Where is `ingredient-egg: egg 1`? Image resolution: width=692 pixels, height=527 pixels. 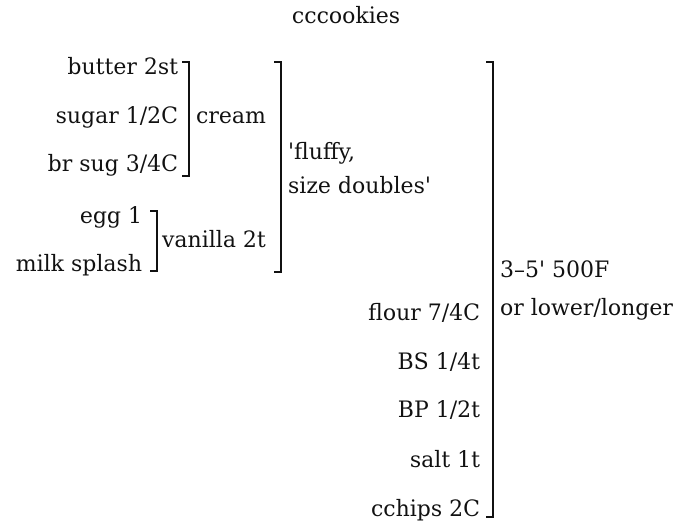
ingredient-egg: egg 1 is located at coordinates (110, 216).